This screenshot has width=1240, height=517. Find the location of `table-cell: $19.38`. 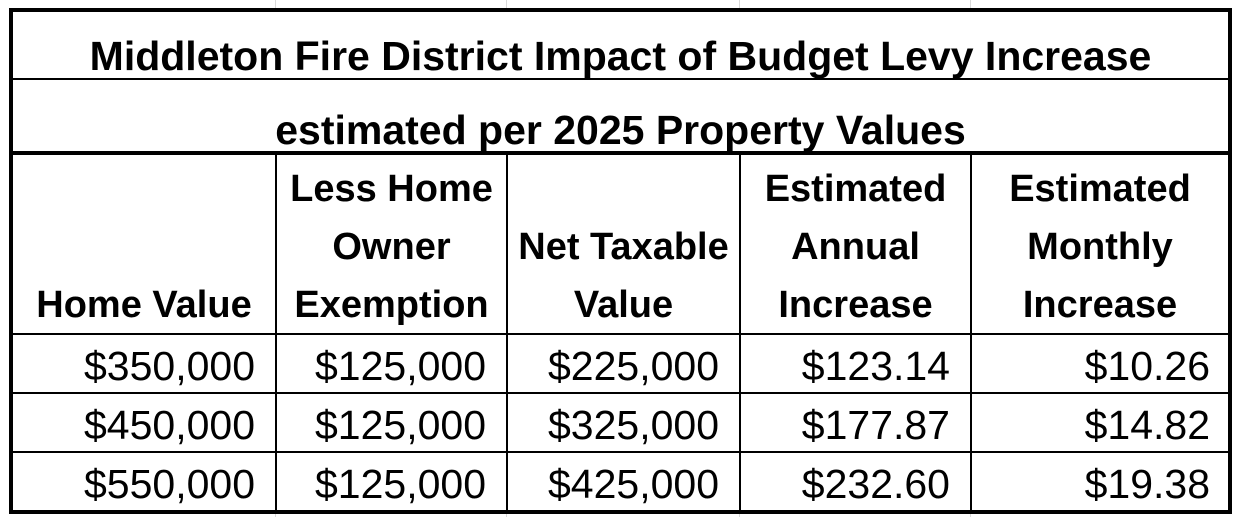

table-cell: $19.38 is located at coordinates (1147, 484).